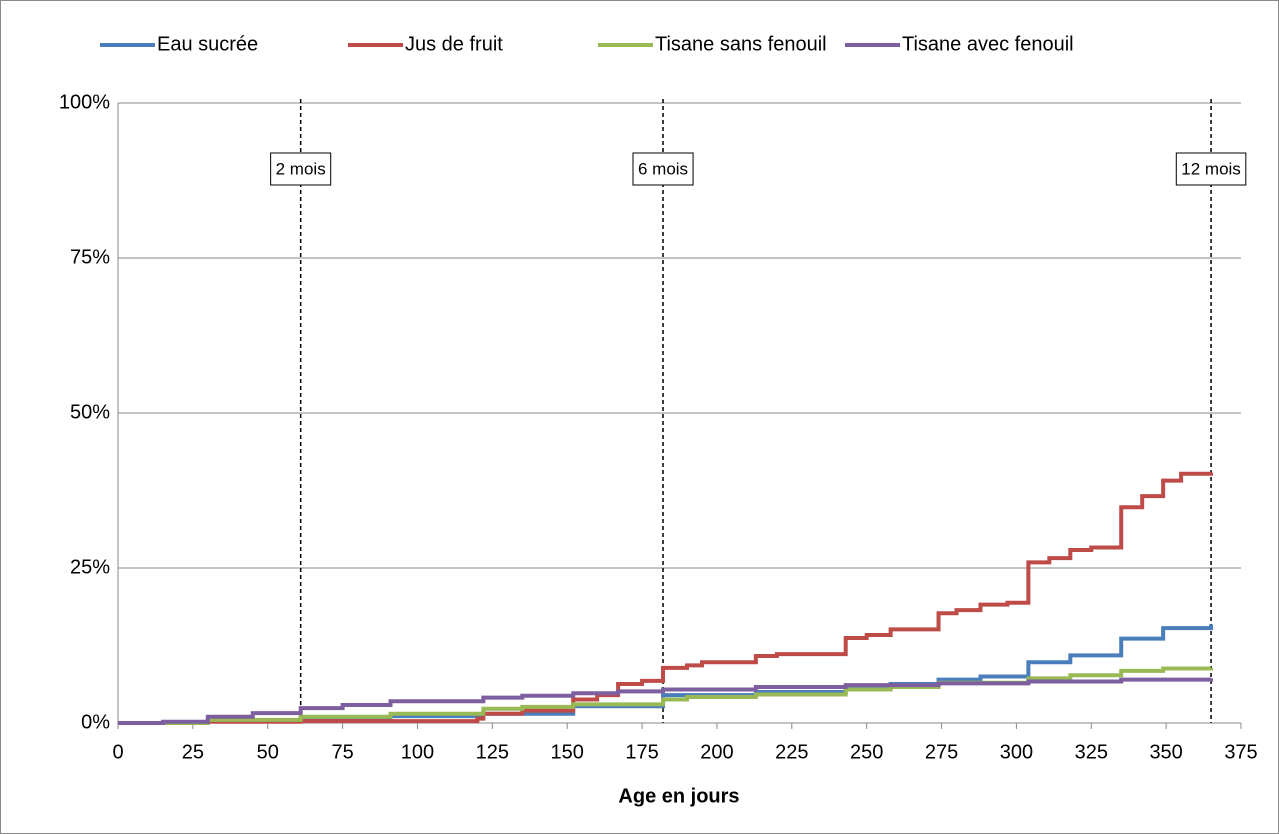 The image size is (1279, 834). What do you see at coordinates (454, 44) in the screenshot?
I see `legend-label: Jus de fruit` at bounding box center [454, 44].